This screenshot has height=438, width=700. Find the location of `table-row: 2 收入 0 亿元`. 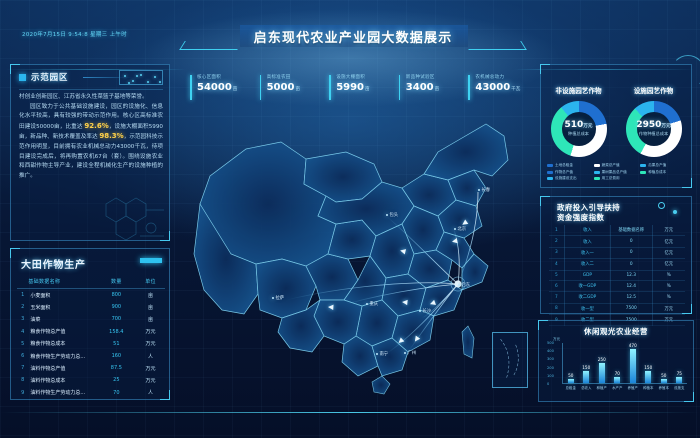

table-row: 2 收入 0 亿元 is located at coordinates (617, 241).